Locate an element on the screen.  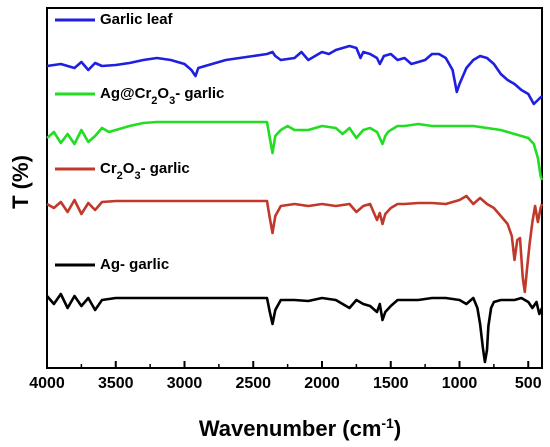
x-tick-label: 4000 is located at coordinates (47, 383).